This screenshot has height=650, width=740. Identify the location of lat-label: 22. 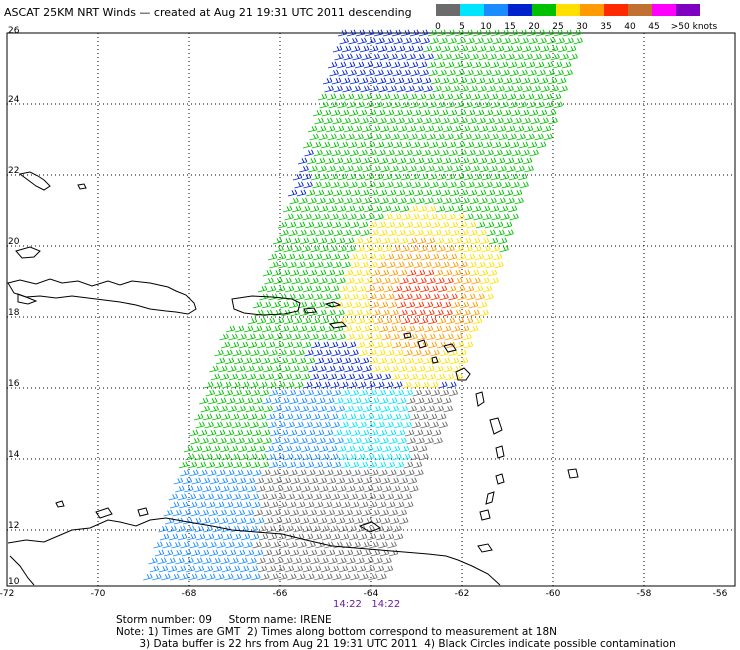
(13, 171).